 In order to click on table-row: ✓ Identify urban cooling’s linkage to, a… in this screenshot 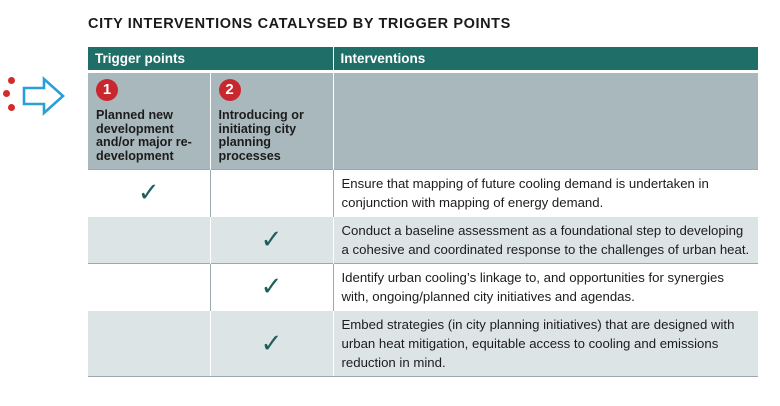, I will do `click(423, 287)`.